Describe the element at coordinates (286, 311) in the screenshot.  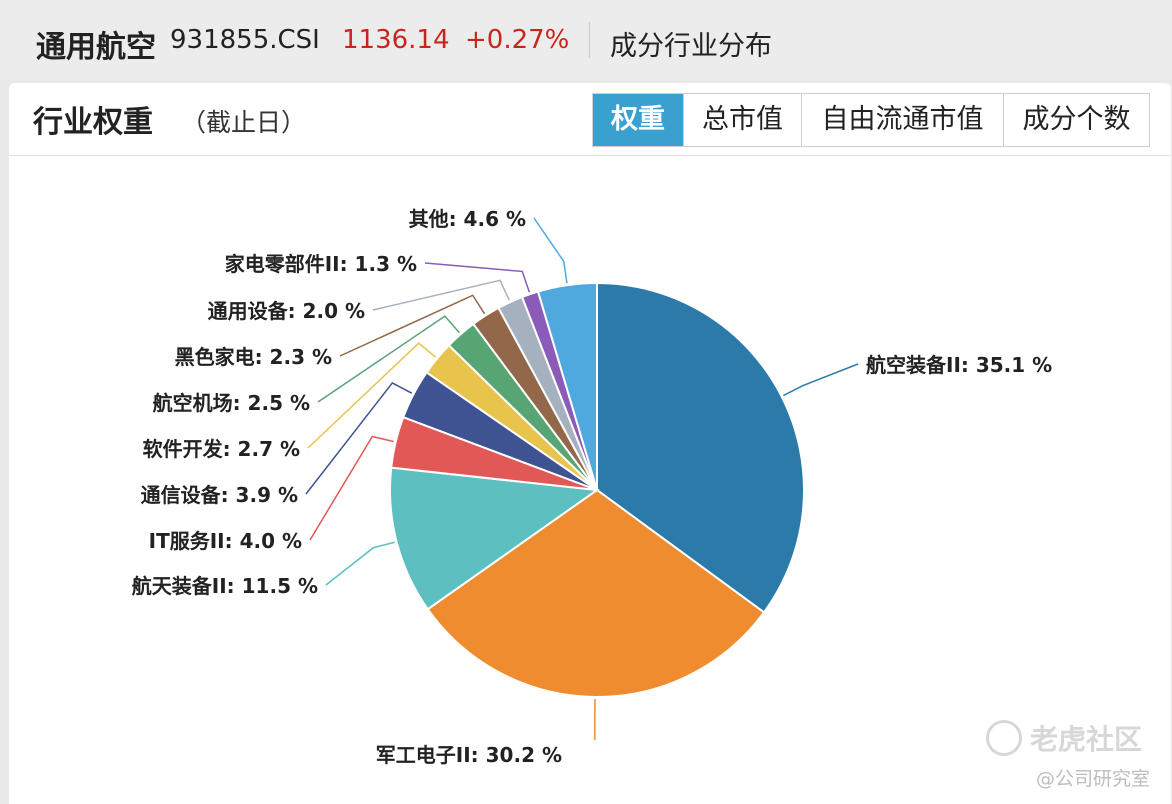
I see `slice-label: 通用设备: 2.0 %` at that location.